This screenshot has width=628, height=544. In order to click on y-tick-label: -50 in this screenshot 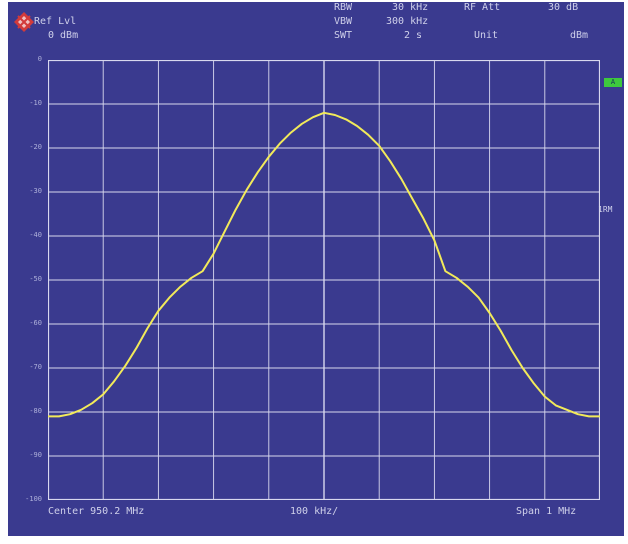, I will do `click(35, 279)`.